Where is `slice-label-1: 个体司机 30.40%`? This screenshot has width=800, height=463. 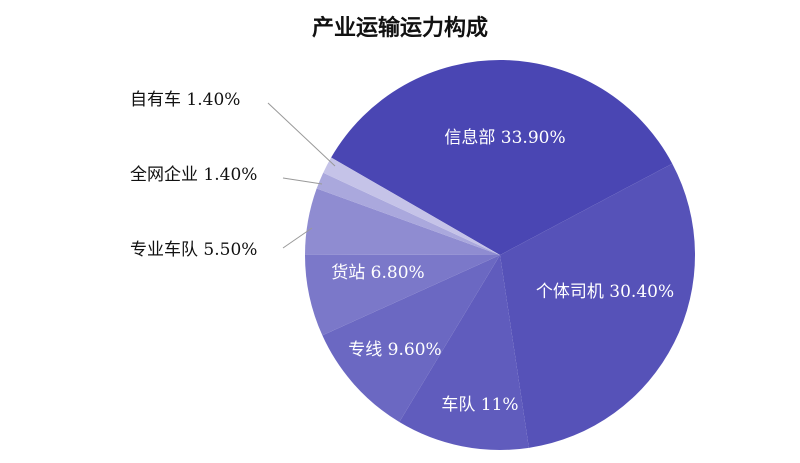
slice-label-1: 个体司机 30.40% is located at coordinates (605, 292).